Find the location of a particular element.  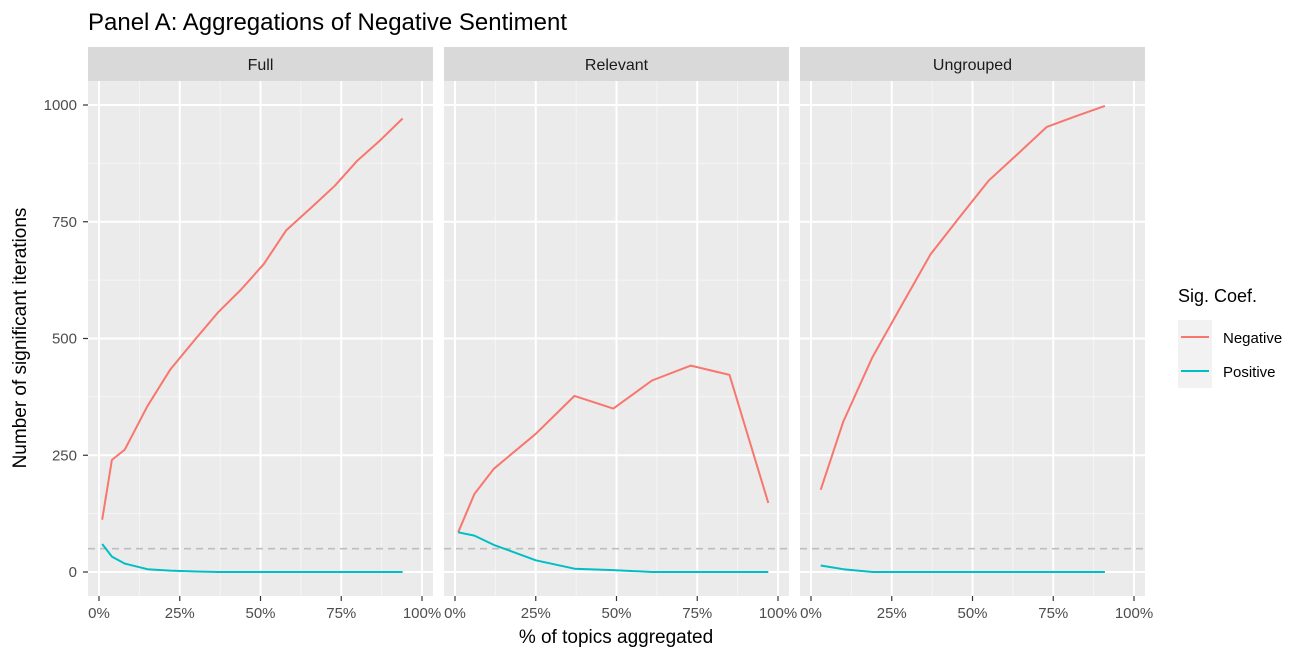

legend-title: Sig. Coef. is located at coordinates (1217, 296).